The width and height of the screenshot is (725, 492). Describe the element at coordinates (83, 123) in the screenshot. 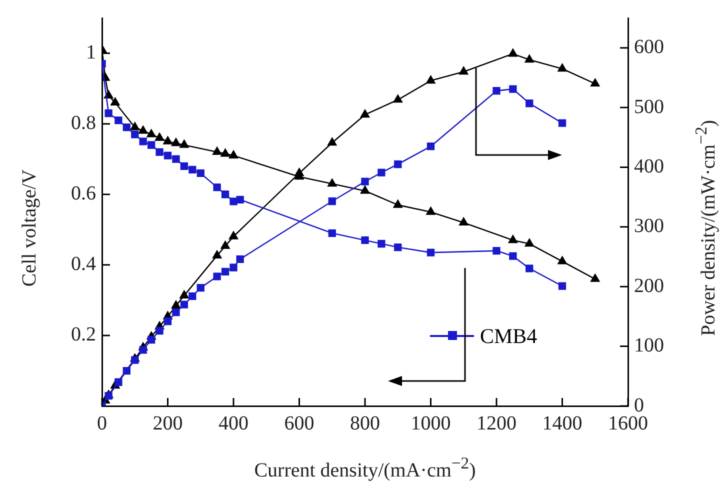

I see `y-tick-label: 0.8` at that location.